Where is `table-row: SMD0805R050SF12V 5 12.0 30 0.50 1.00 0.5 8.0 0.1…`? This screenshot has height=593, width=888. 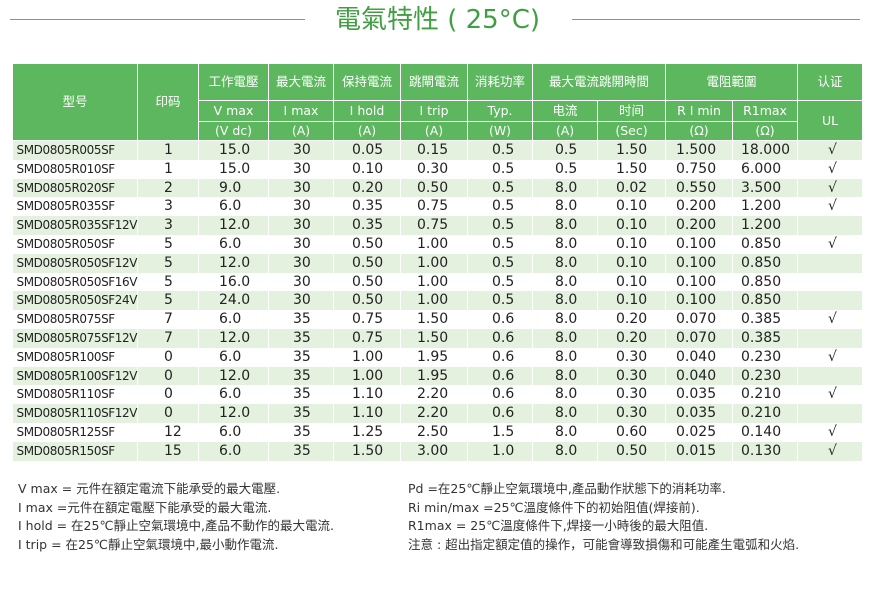
table-row: SMD0805R050SF12V 5 12.0 30 0.50 1.00 0.5 8.0 0.1… is located at coordinates (438, 263).